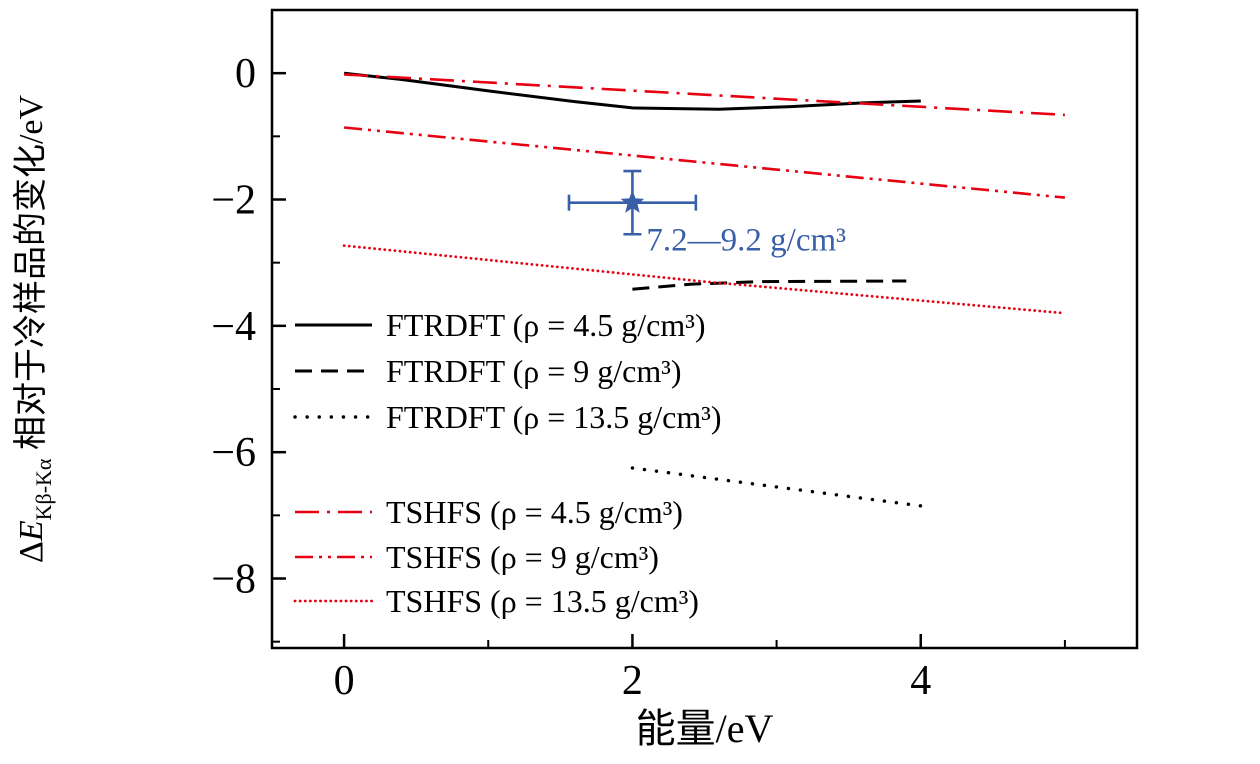 Image resolution: width=1260 pixels, height=764 pixels. I want to click on y-tick-label: −2, so click(233, 201).